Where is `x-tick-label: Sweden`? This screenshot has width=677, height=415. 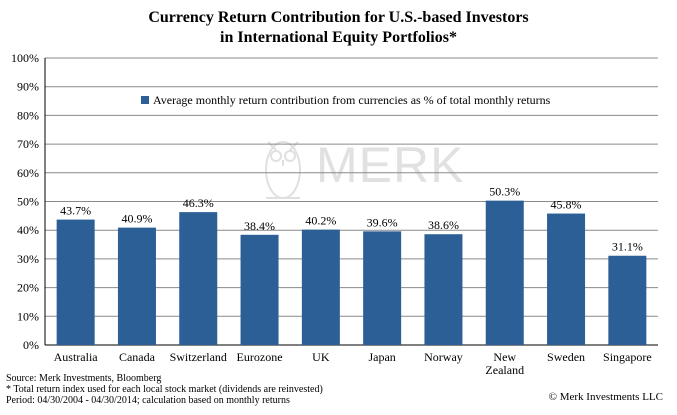
x-tick-label: Sweden is located at coordinates (566, 357).